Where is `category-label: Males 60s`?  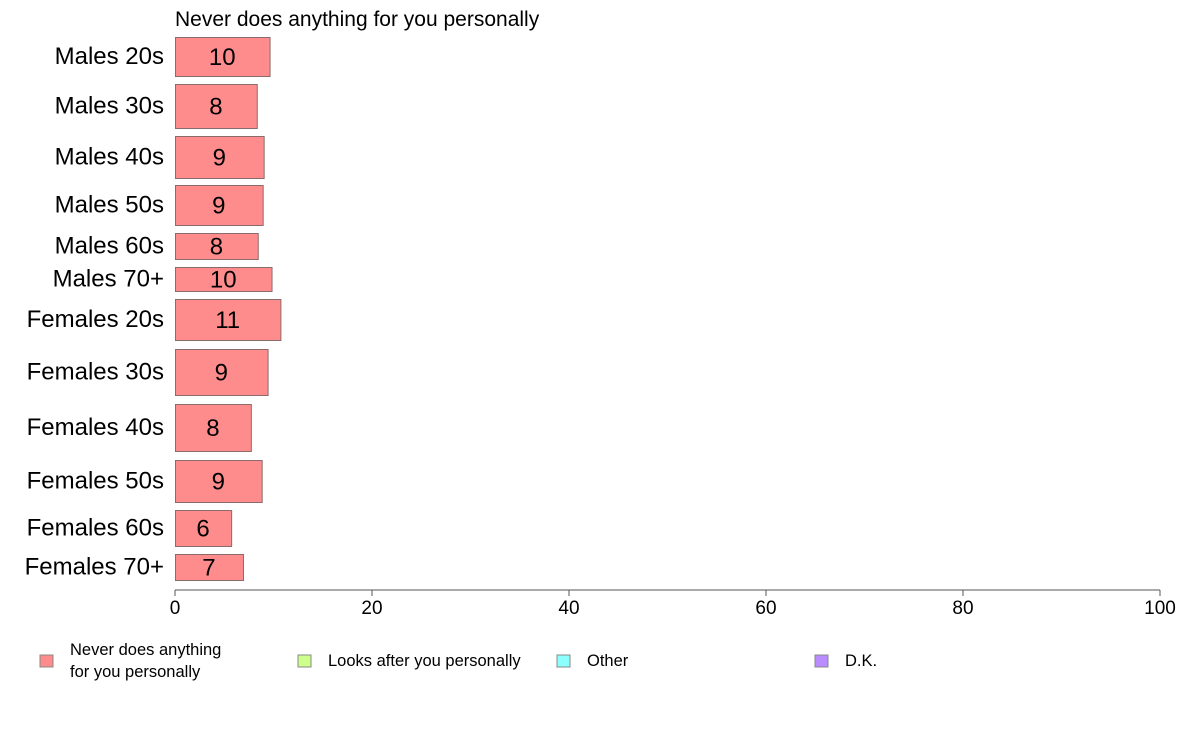 category-label: Males 60s is located at coordinates (109, 246).